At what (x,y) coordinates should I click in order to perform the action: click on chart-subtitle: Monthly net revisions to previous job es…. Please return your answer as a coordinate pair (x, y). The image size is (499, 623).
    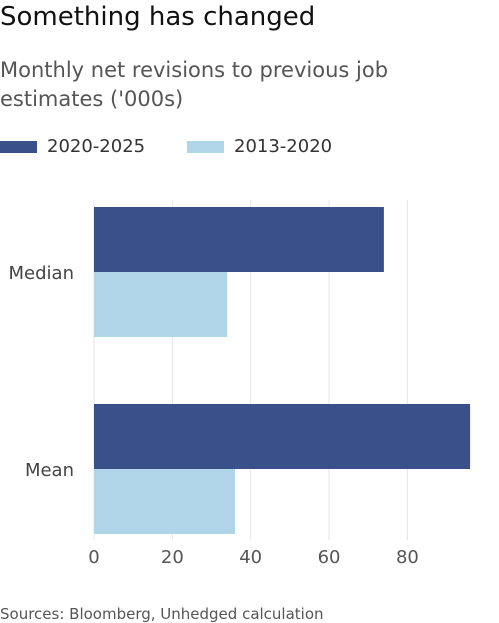
    Looking at the image, I should click on (194, 84).